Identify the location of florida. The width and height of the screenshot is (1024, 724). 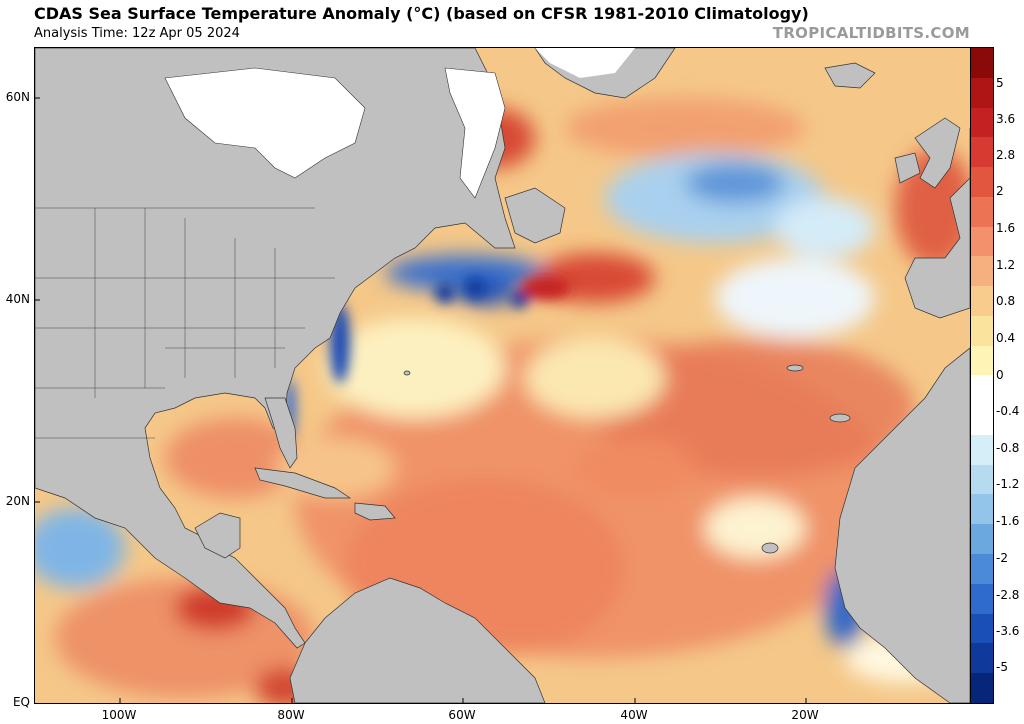
(281, 433).